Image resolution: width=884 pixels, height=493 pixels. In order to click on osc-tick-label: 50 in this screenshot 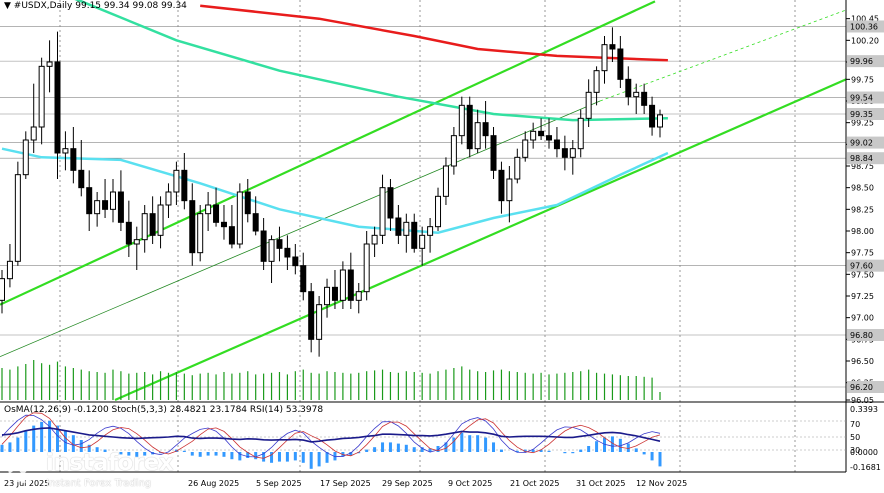, I will do `click(855, 437)`.